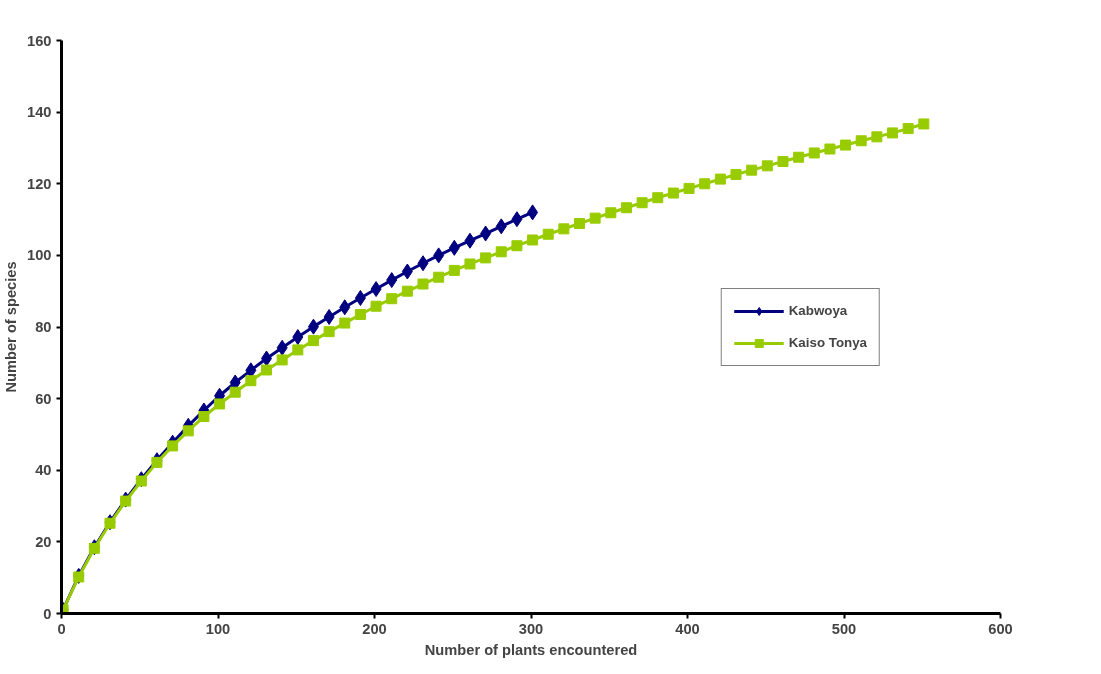 Image resolution: width=1101 pixels, height=674 pixels. Describe the element at coordinates (11, 327) in the screenshot. I see `y-axis-title: Number of species` at that location.